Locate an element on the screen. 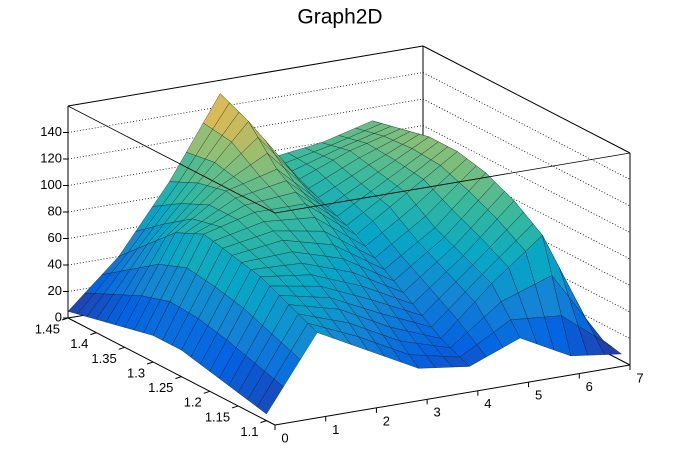  z-tick-label: 80 is located at coordinates (55, 210).